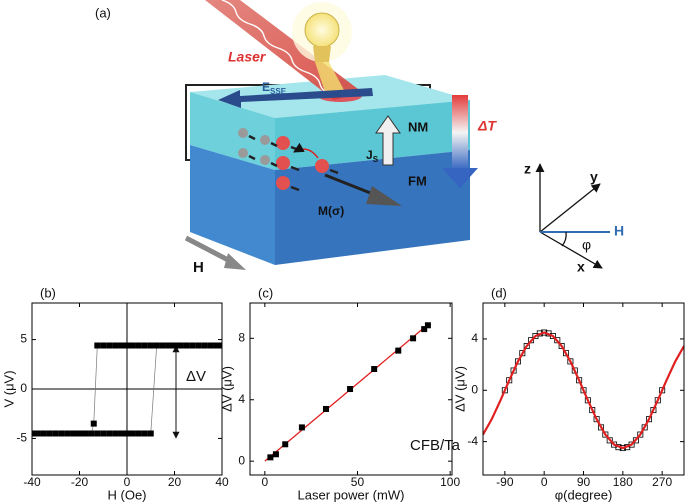 The height and width of the screenshot is (503, 685). What do you see at coordinates (499, 292) in the screenshot?
I see `panel-label: (d)` at bounding box center [499, 292].